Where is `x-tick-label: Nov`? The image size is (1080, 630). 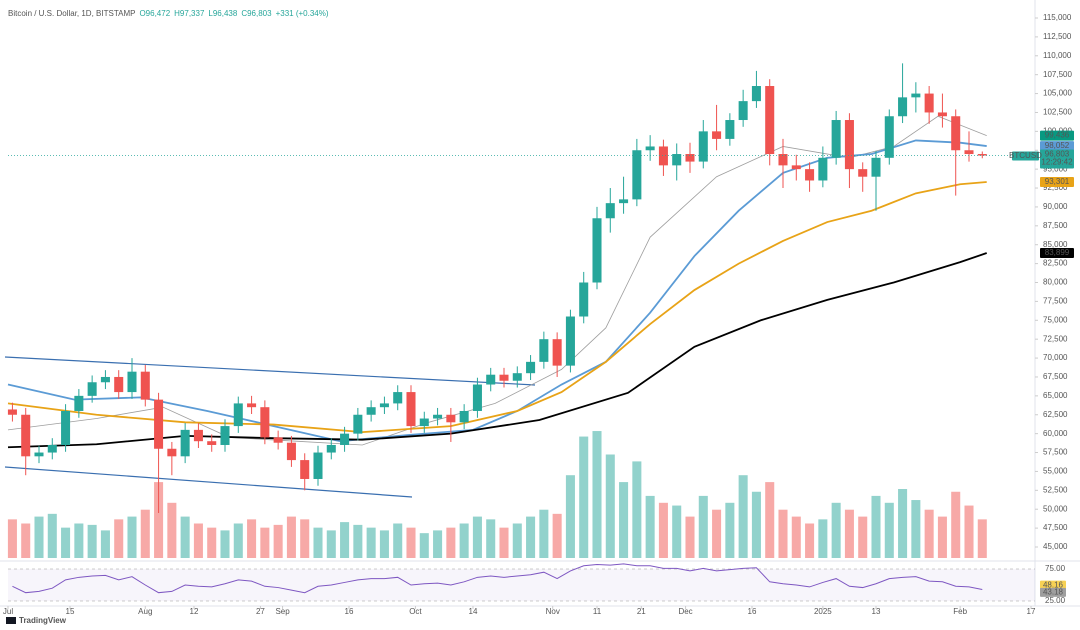
x-tick-label: Nov is located at coordinates (553, 611).